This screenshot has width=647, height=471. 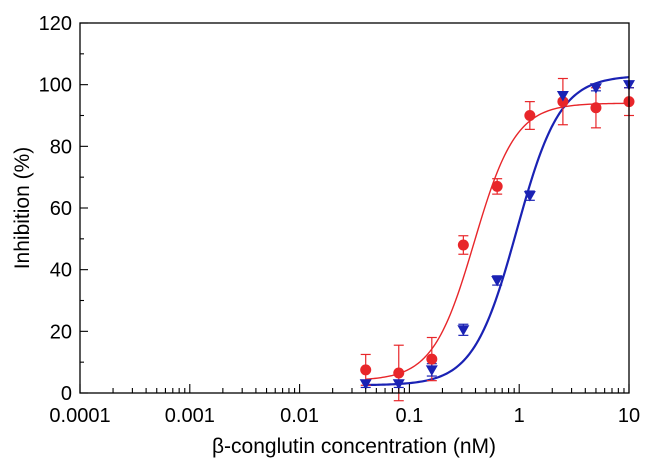 What do you see at coordinates (519, 416) in the screenshot?
I see `x-tick-label: 1` at bounding box center [519, 416].